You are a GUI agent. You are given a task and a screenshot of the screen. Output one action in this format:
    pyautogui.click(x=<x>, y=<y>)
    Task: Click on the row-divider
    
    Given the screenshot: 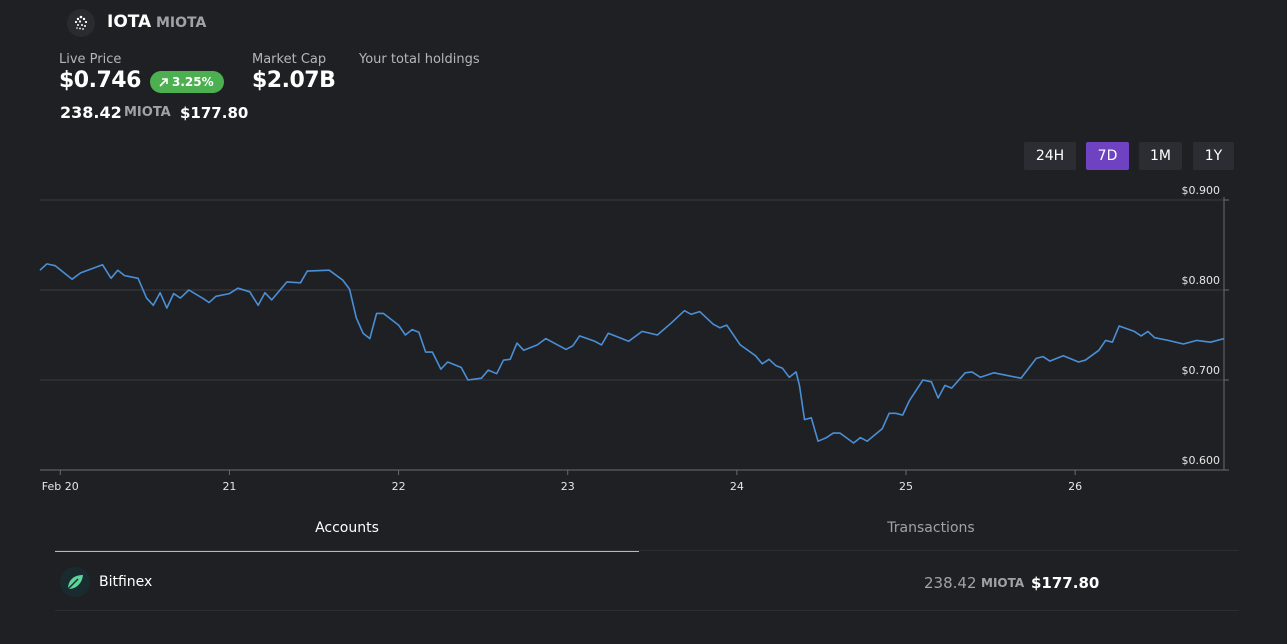 What is the action you would take?
    pyautogui.click(x=647, y=610)
    